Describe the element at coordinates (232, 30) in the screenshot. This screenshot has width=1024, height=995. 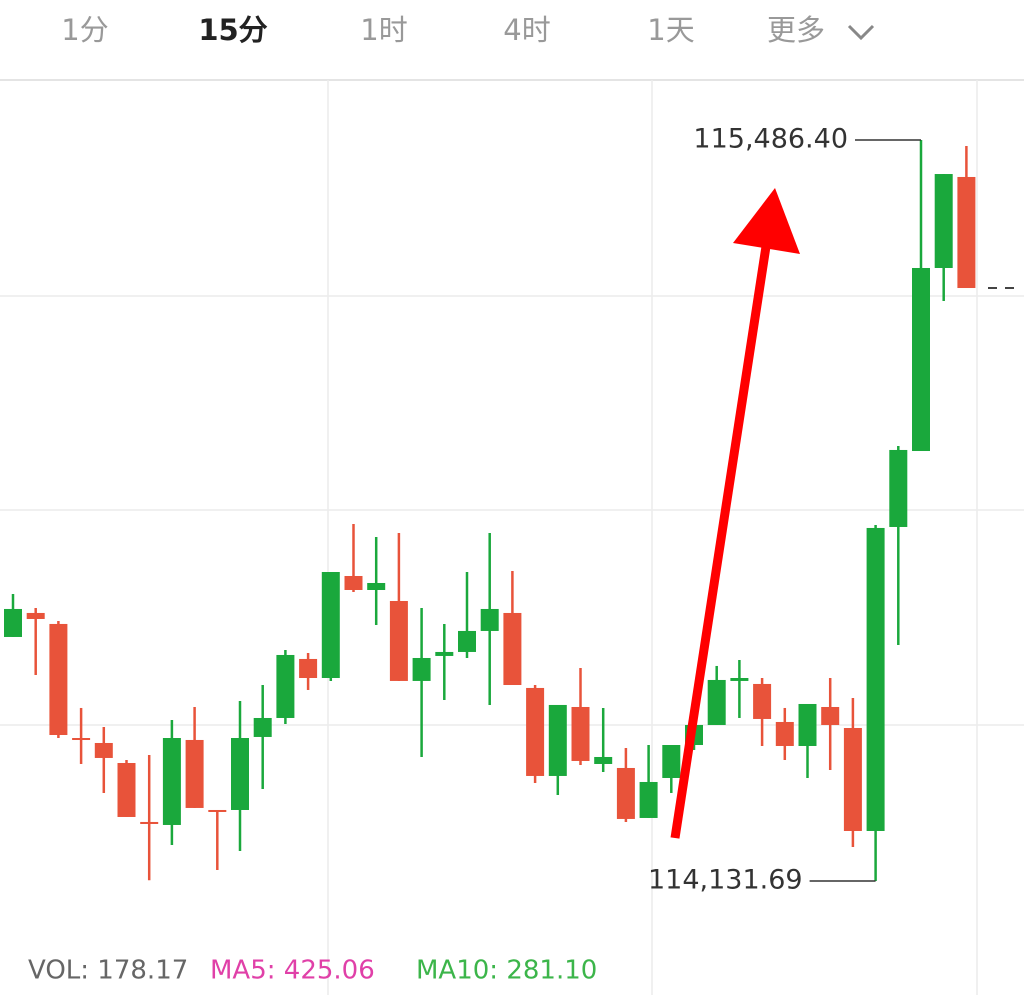
I see `tab: 15分` at that location.